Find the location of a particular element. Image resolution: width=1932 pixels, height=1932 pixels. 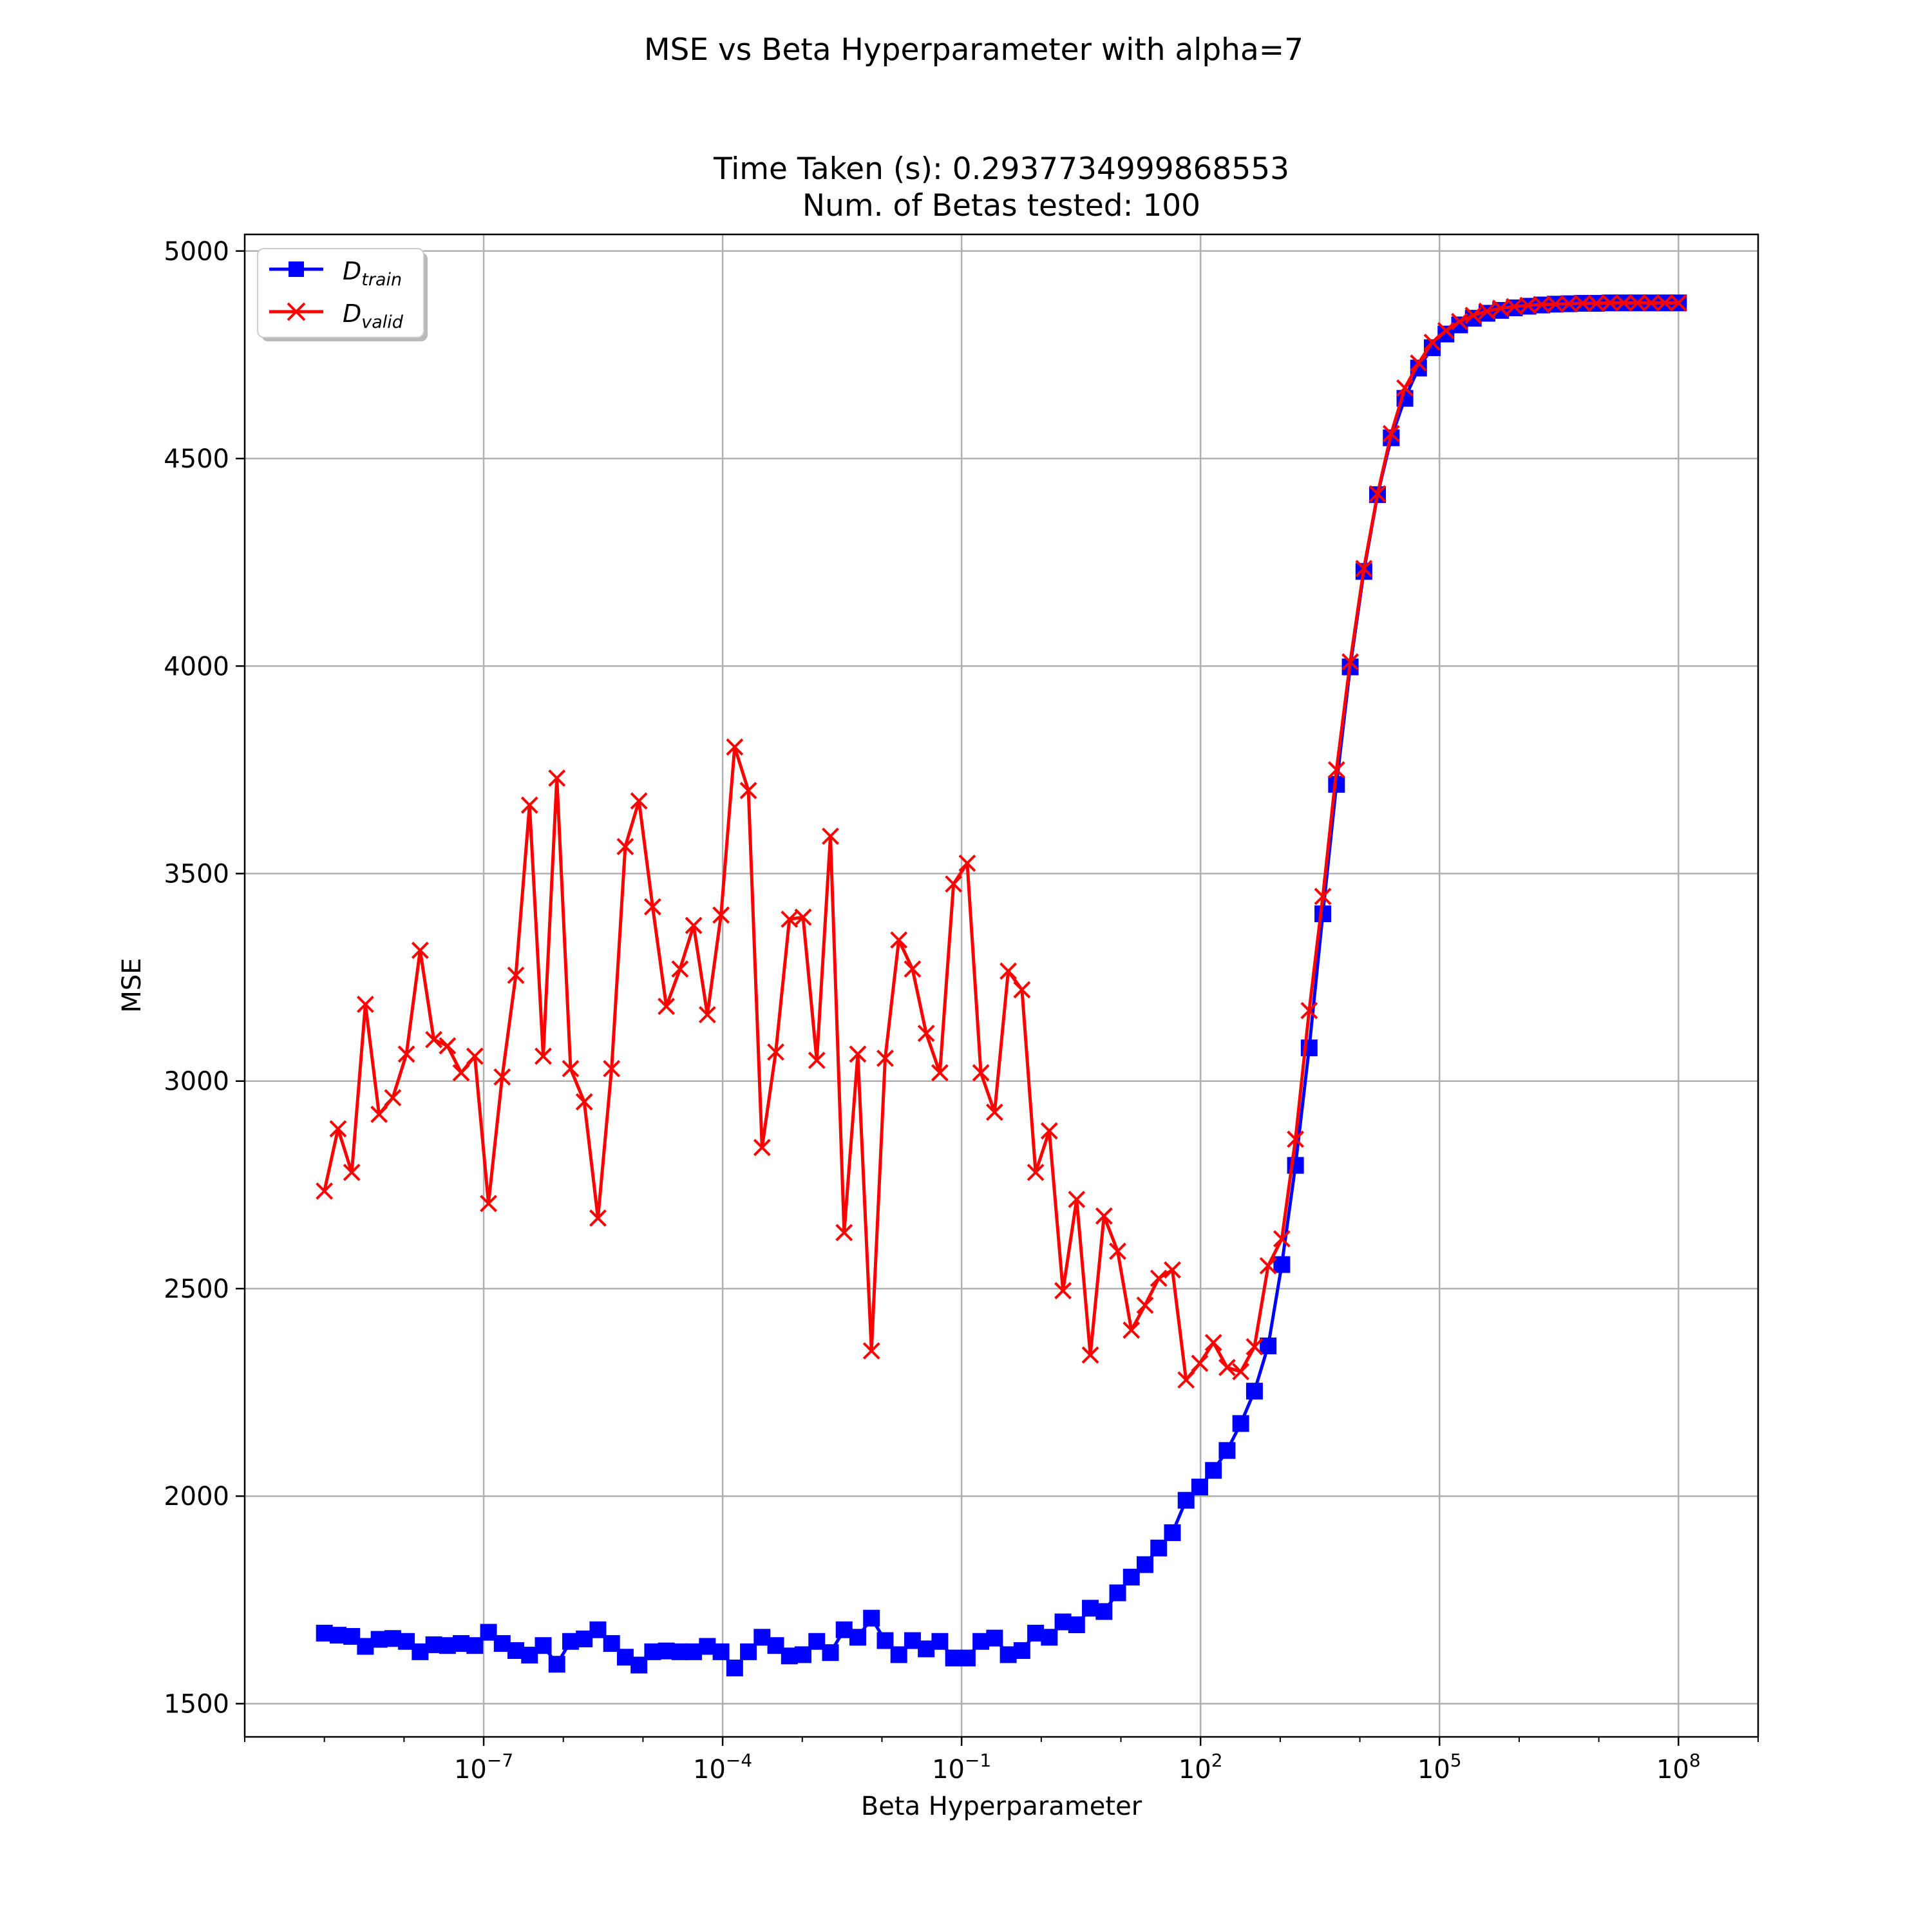

y-tick-label: 4000 is located at coordinates (197, 666).